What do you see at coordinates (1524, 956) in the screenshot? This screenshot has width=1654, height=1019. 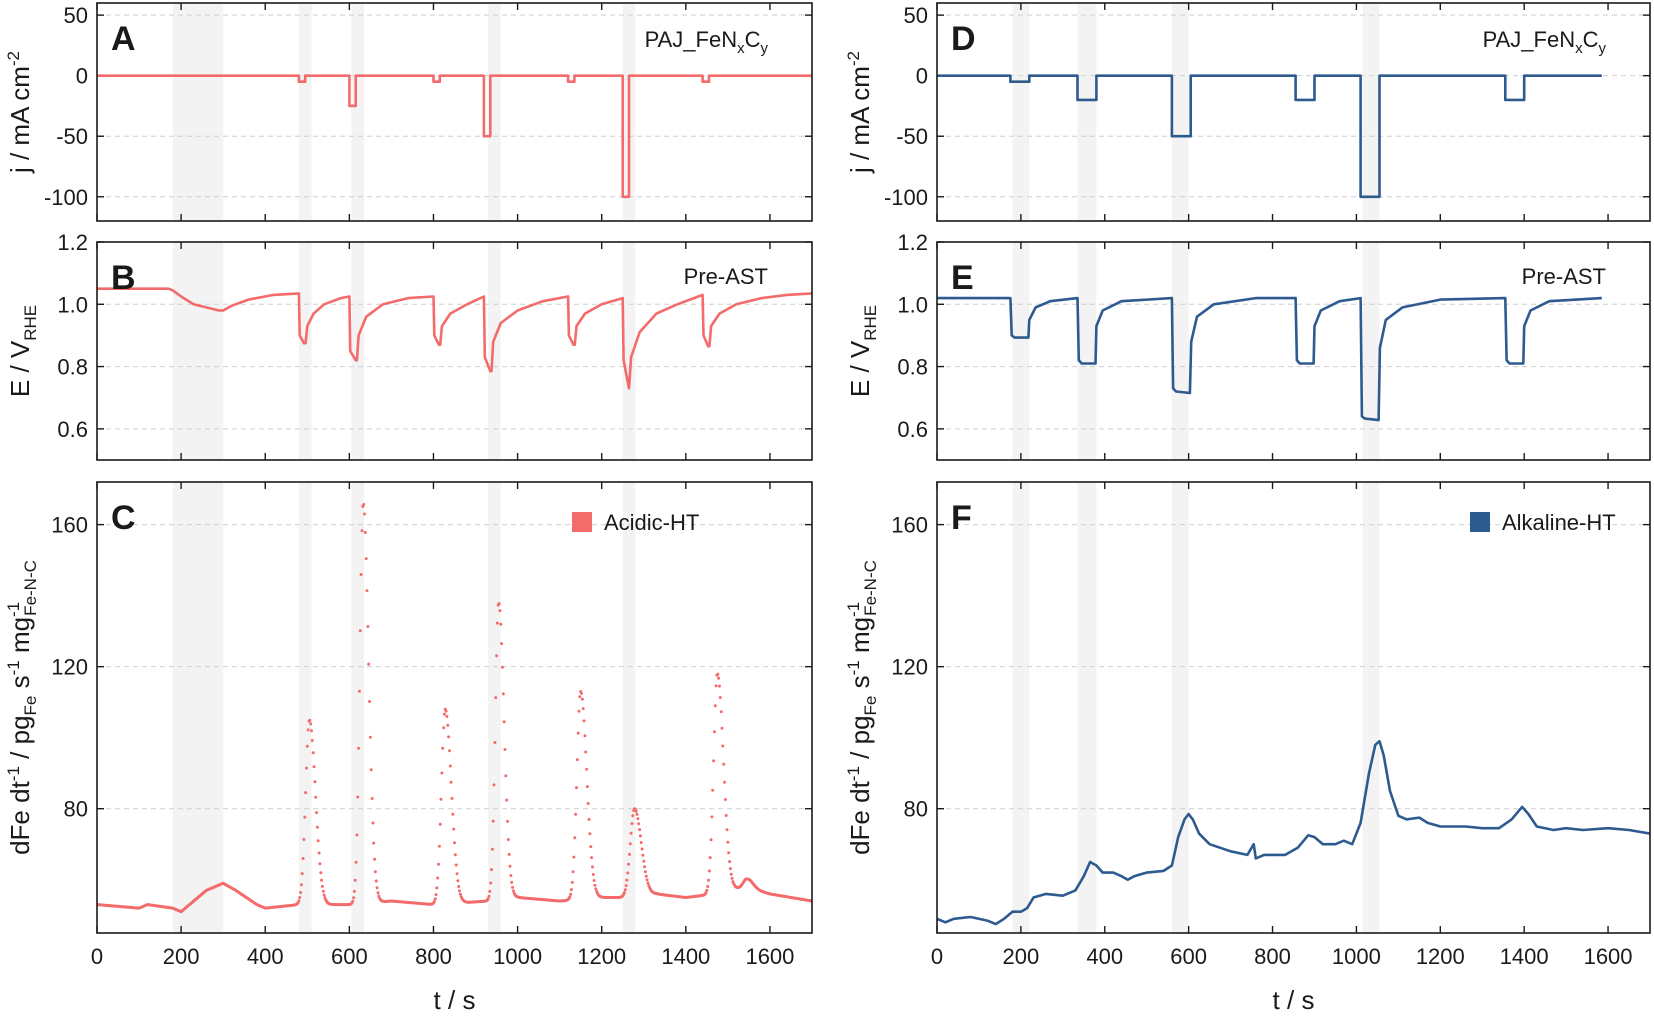 I see `x-tick-label: 1400` at bounding box center [1524, 956].